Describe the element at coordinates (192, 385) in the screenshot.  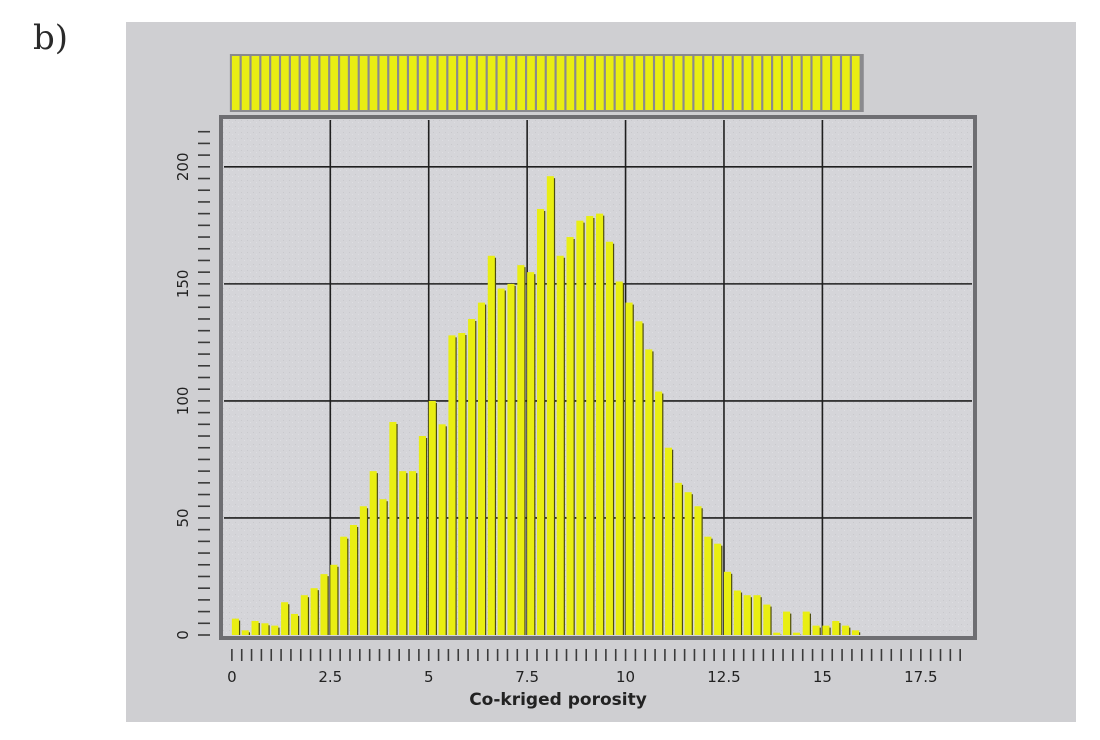
I see `y-axis: 0 50 100 150 200` at that location.